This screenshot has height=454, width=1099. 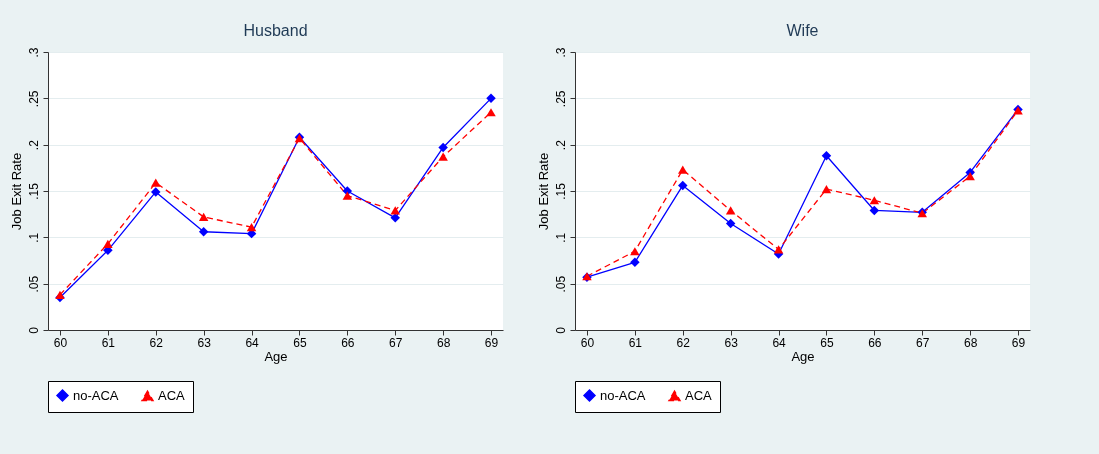 What do you see at coordinates (802, 30) in the screenshot?
I see `chart-title: Wife` at bounding box center [802, 30].